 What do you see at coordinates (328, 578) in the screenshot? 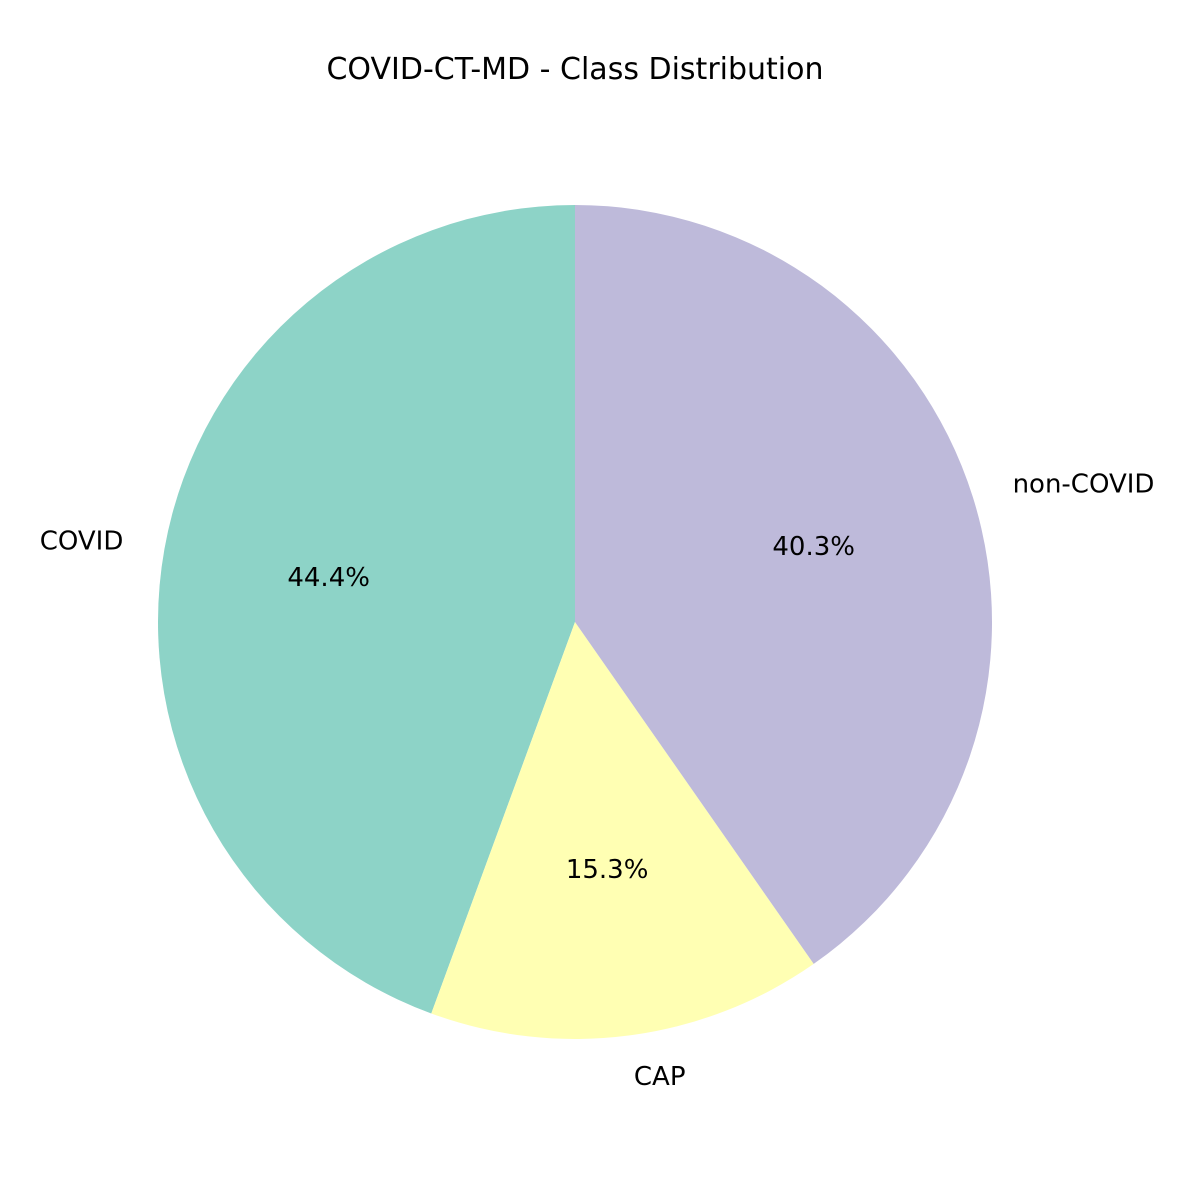
I see `pie-percent-label-covid: 44.4%` at bounding box center [328, 578].